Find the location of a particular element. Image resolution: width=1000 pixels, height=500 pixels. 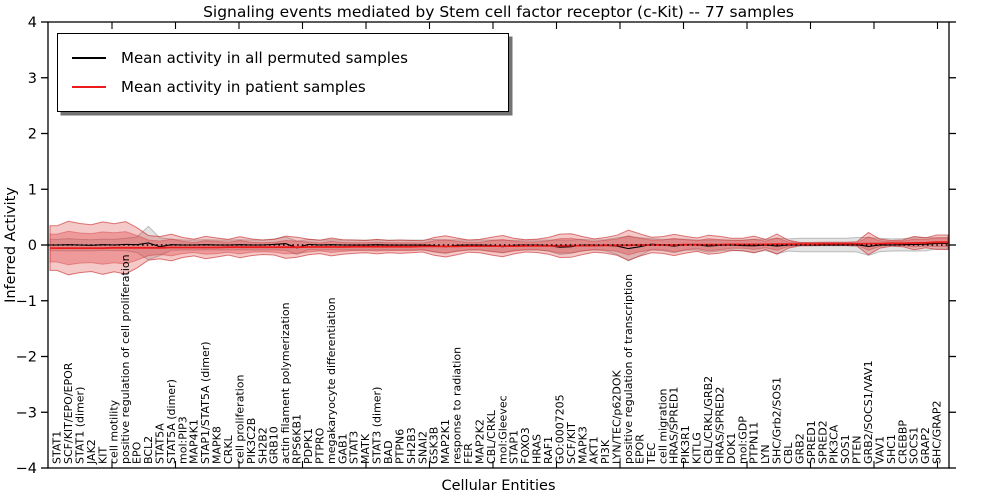

x-category-label: cell motility is located at coordinates (114, 431).